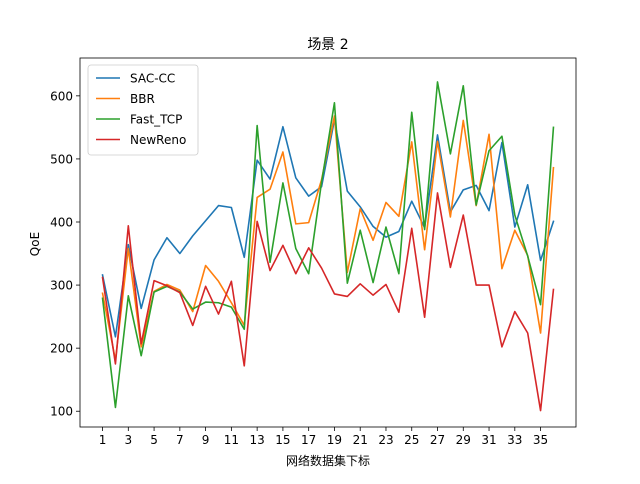 Image resolution: width=640 pixels, height=484 pixels. What do you see at coordinates (323, 437) in the screenshot?
I see `x-axis: 1 3 5 7 9 11 13 15 17 19 21 23 25 27 29 31 33 35` at bounding box center [323, 437].